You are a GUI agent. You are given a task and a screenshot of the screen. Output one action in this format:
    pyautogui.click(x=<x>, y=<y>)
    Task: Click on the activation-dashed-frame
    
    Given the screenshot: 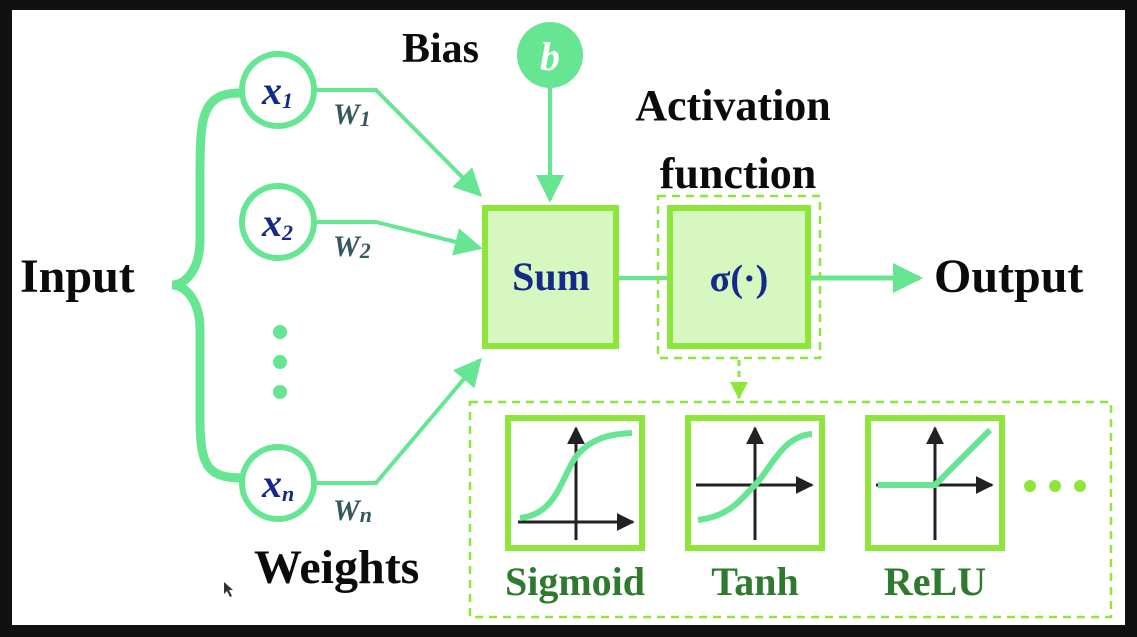 What is the action you would take?
    pyautogui.click(x=739, y=277)
    